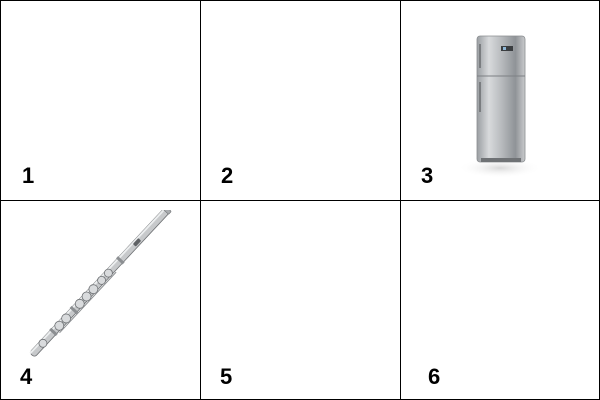  What do you see at coordinates (427, 175) in the screenshot?
I see `cell-number-3: 3` at bounding box center [427, 175].